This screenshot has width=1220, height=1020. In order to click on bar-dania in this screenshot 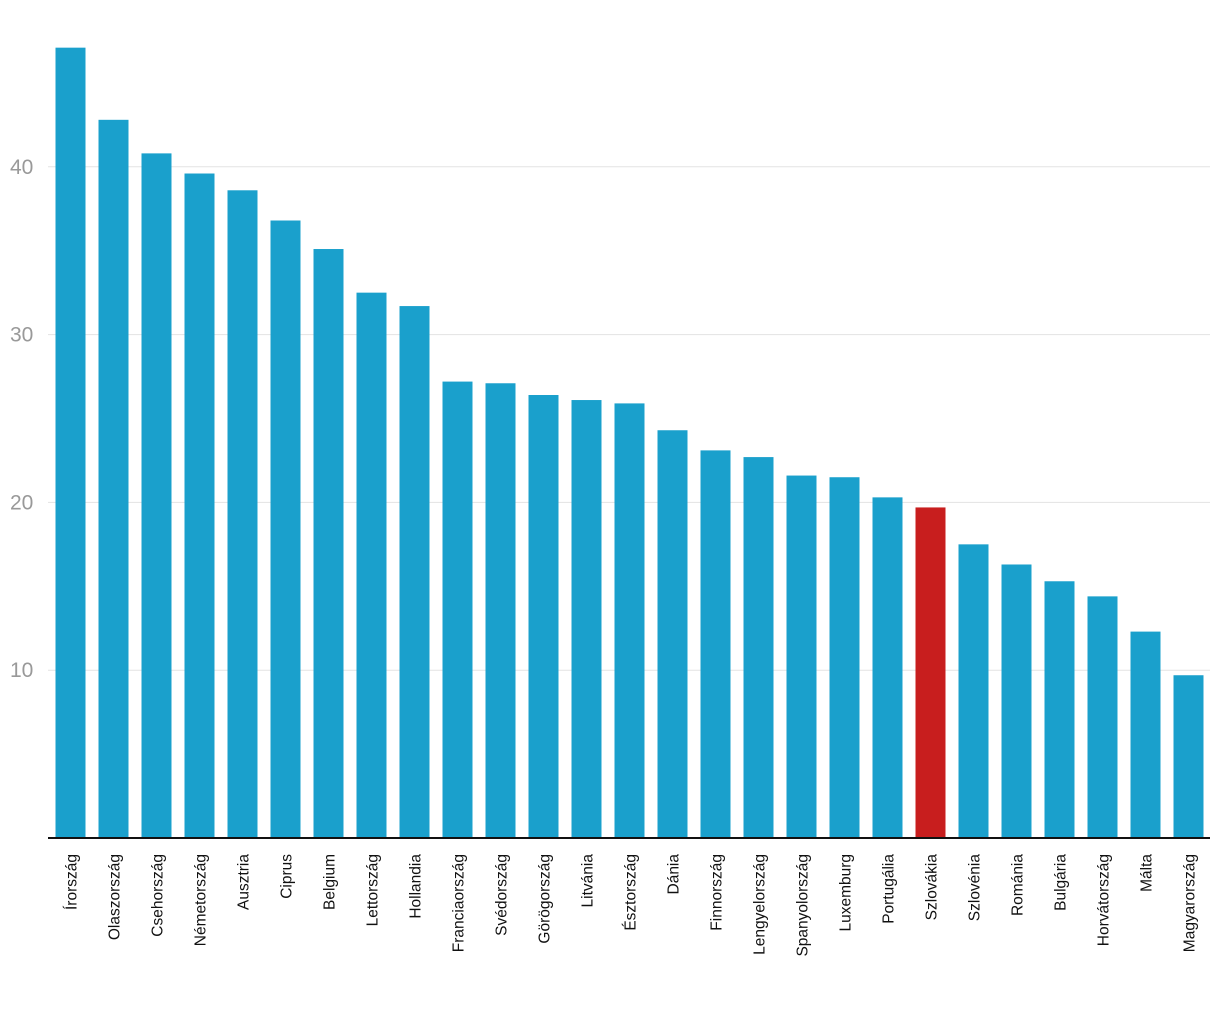, I will do `click(672, 634)`.